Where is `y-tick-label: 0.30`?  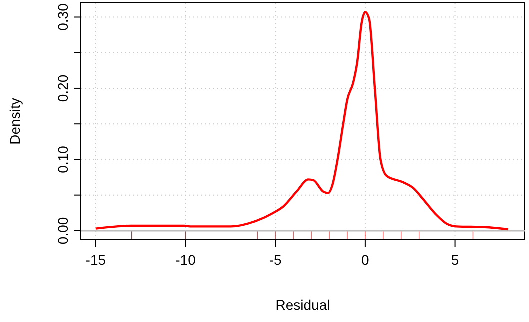
y-tick-label: 0.30 is located at coordinates (63, 17).